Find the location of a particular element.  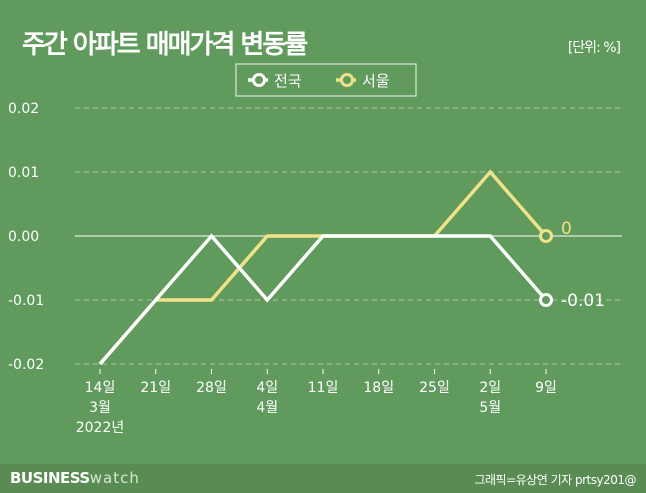

x-tick-label: 21일 is located at coordinates (155, 388).